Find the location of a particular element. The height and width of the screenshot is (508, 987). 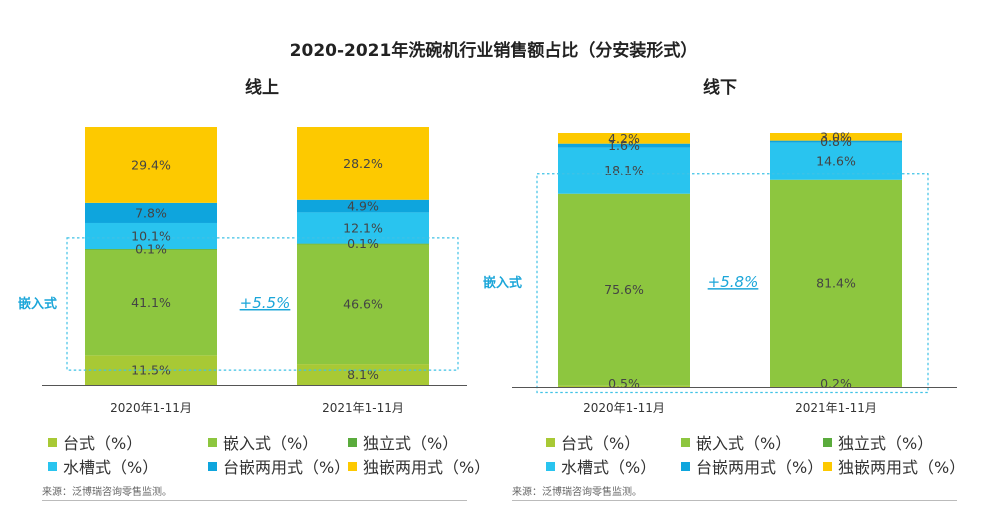

offline-bar-2-segment-台嵌两用式 is located at coordinates (836, 141).